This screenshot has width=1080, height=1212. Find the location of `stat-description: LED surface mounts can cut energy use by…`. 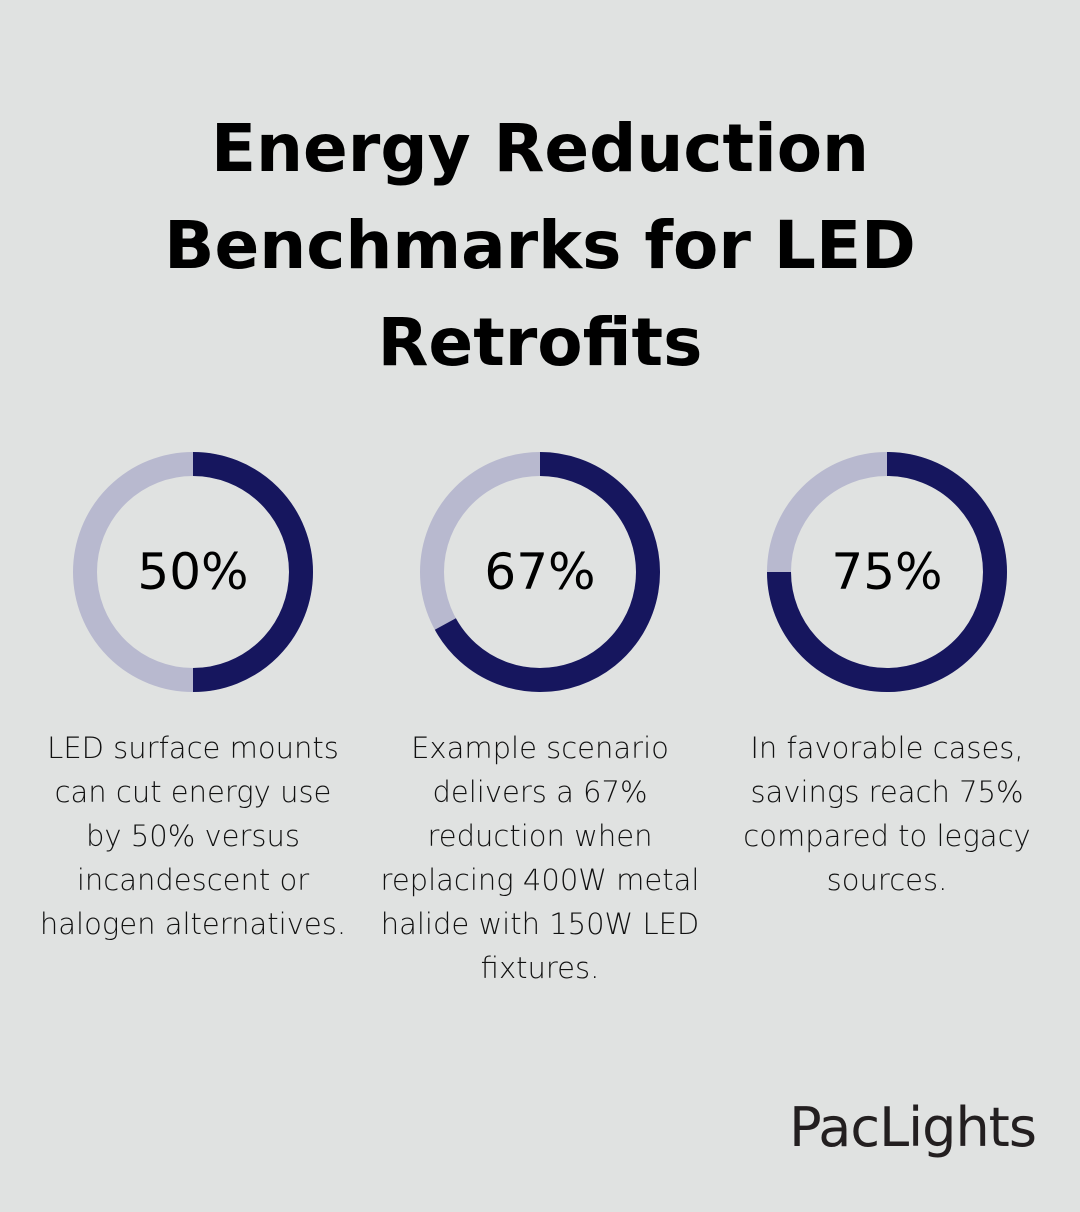

stat-description: LED surface mounts can cut energy use by… is located at coordinates (193, 836).